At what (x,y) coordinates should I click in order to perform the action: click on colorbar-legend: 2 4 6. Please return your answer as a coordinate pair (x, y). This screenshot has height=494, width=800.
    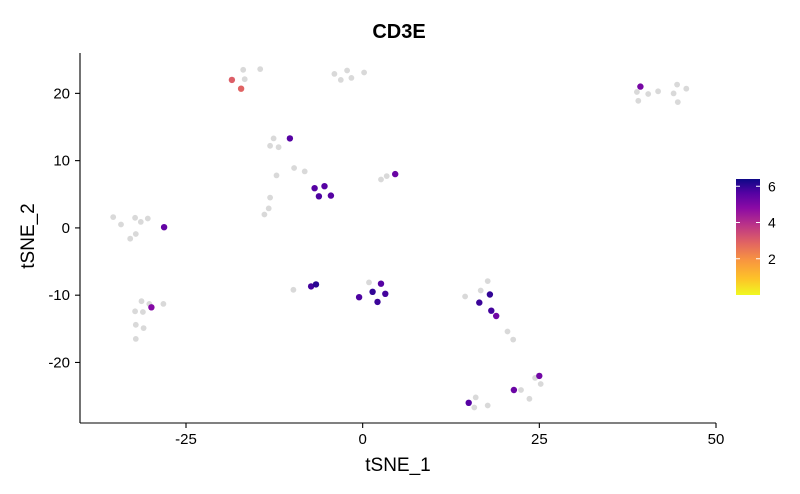
    Looking at the image, I should click on (756, 236).